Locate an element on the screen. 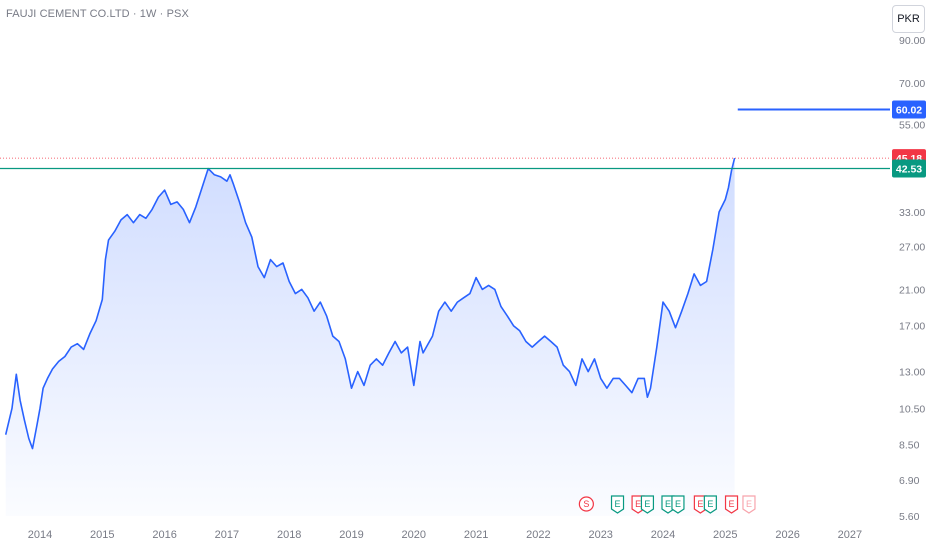 This screenshot has height=550, width=932. x-tick-label: 2025 is located at coordinates (725, 535).